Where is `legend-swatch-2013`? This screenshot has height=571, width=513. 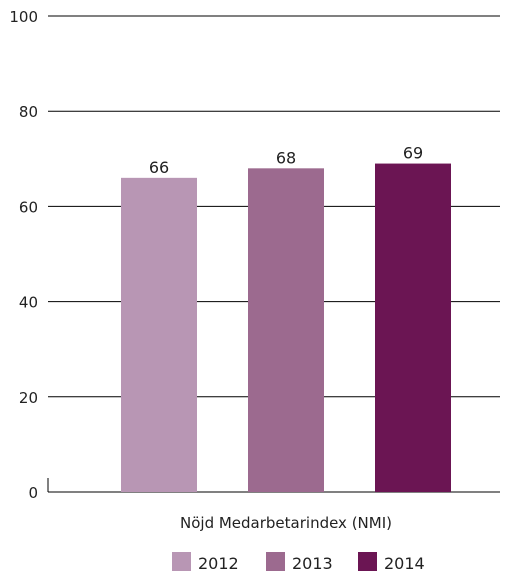 legend-swatch-2013 is located at coordinates (275, 561).